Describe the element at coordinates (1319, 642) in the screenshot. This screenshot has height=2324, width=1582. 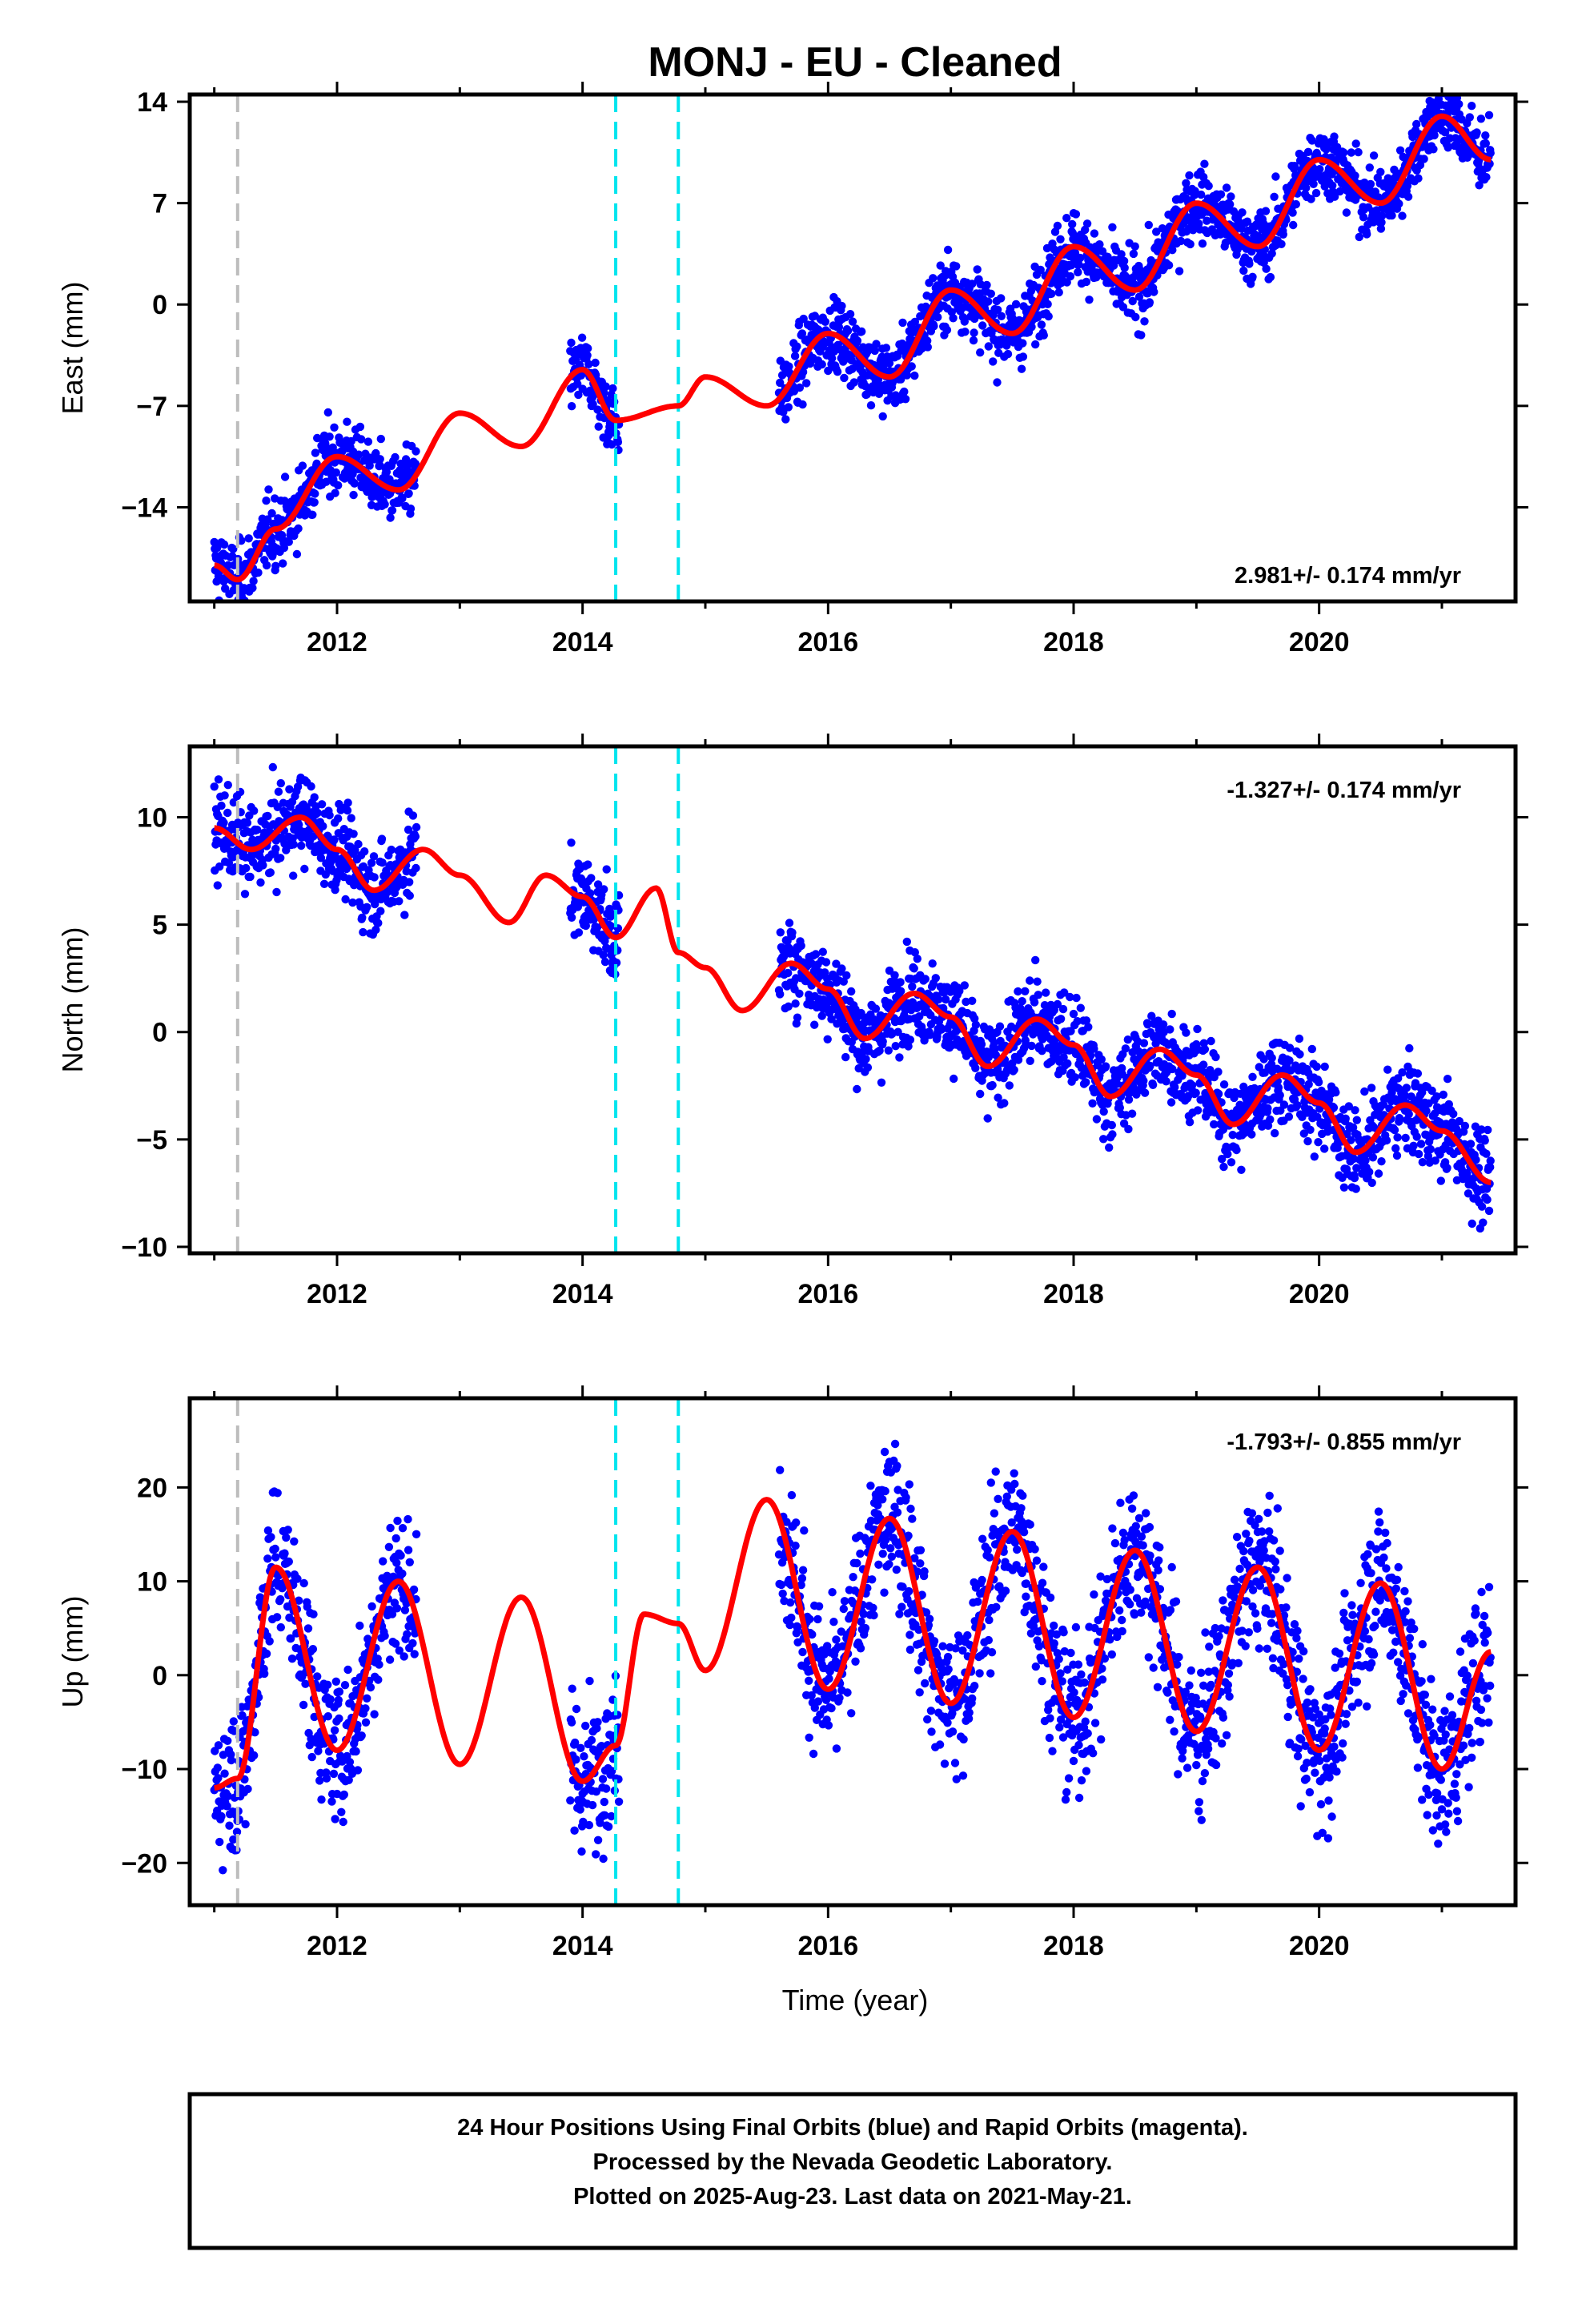
I see `x-tick-label: 2020` at that location.